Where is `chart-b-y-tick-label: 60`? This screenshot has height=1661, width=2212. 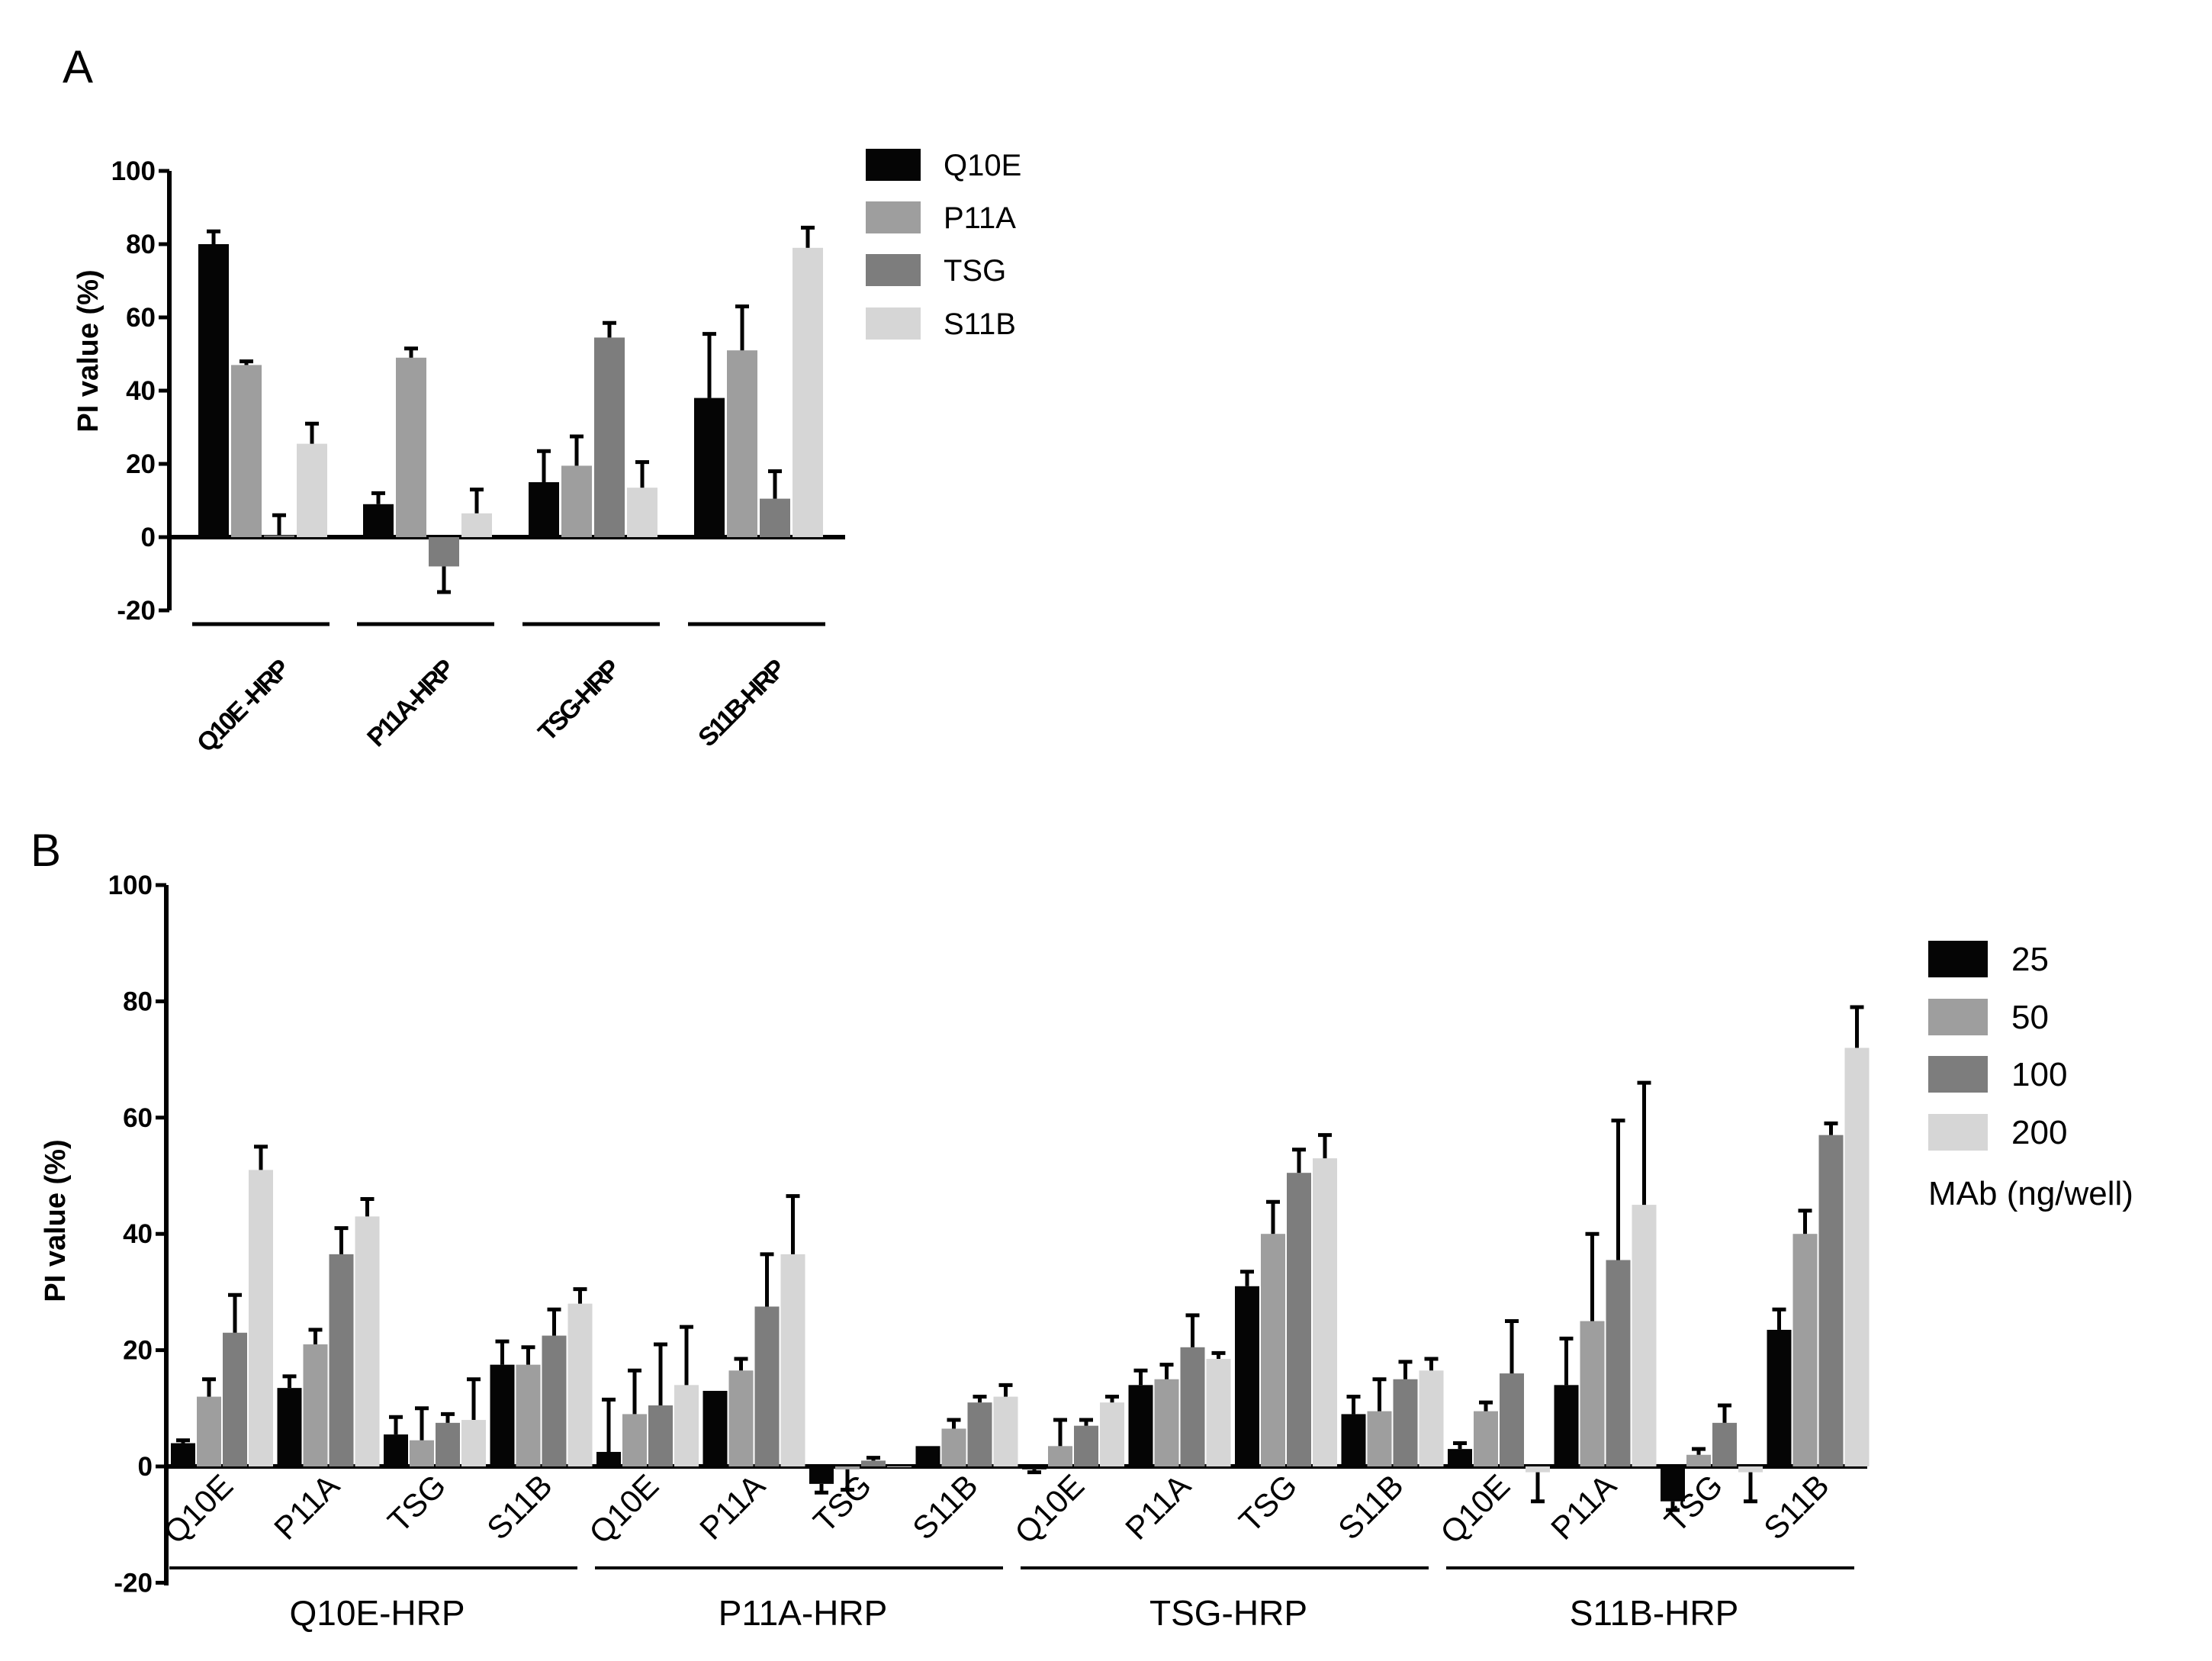
chart-b-y-tick-label: 60 is located at coordinates (138, 1118).